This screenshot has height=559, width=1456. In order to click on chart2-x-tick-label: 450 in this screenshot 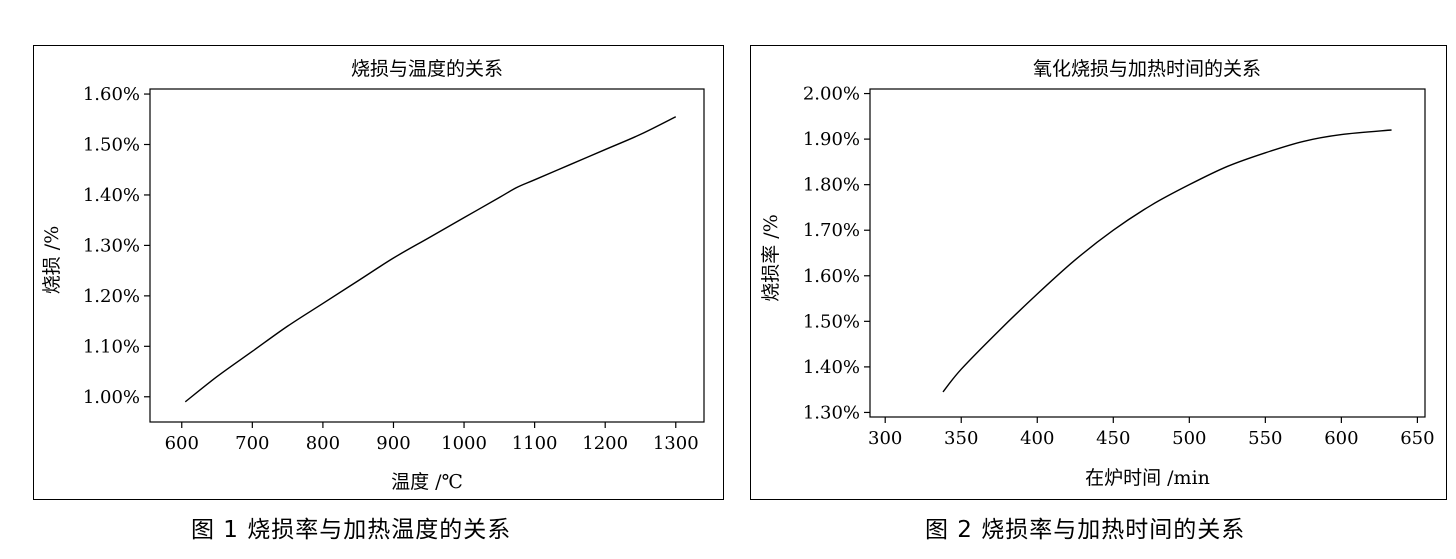, I will do `click(1113, 438)`.